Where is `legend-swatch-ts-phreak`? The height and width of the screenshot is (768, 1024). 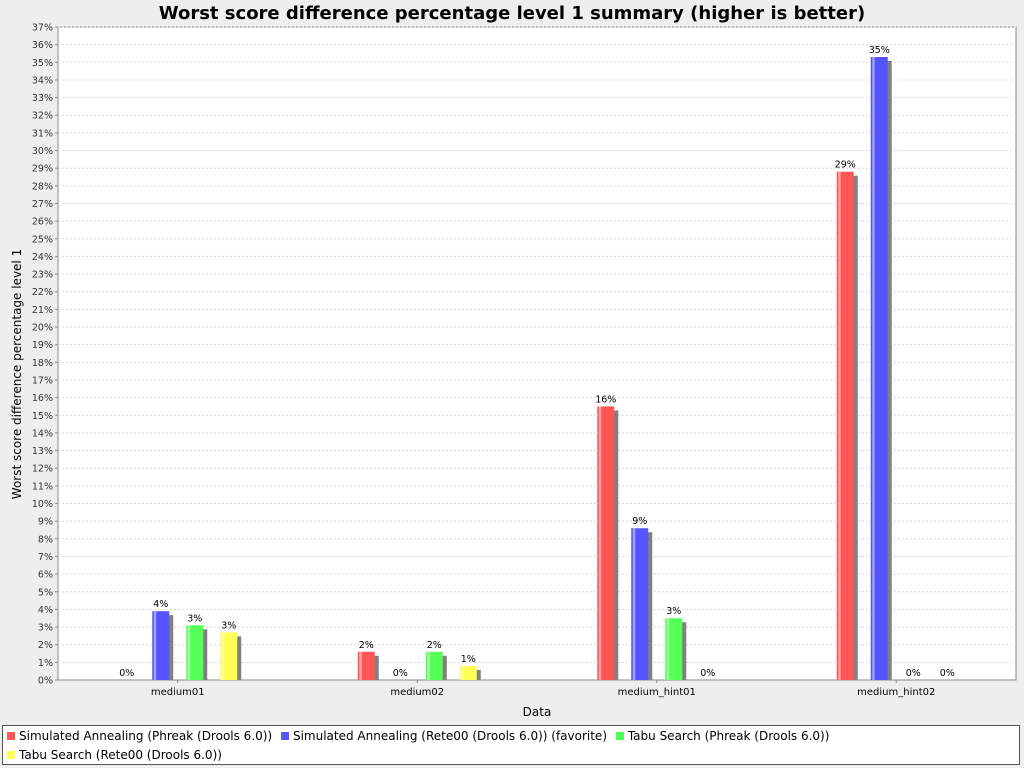
legend-swatch-ts-phreak is located at coordinates (619, 736).